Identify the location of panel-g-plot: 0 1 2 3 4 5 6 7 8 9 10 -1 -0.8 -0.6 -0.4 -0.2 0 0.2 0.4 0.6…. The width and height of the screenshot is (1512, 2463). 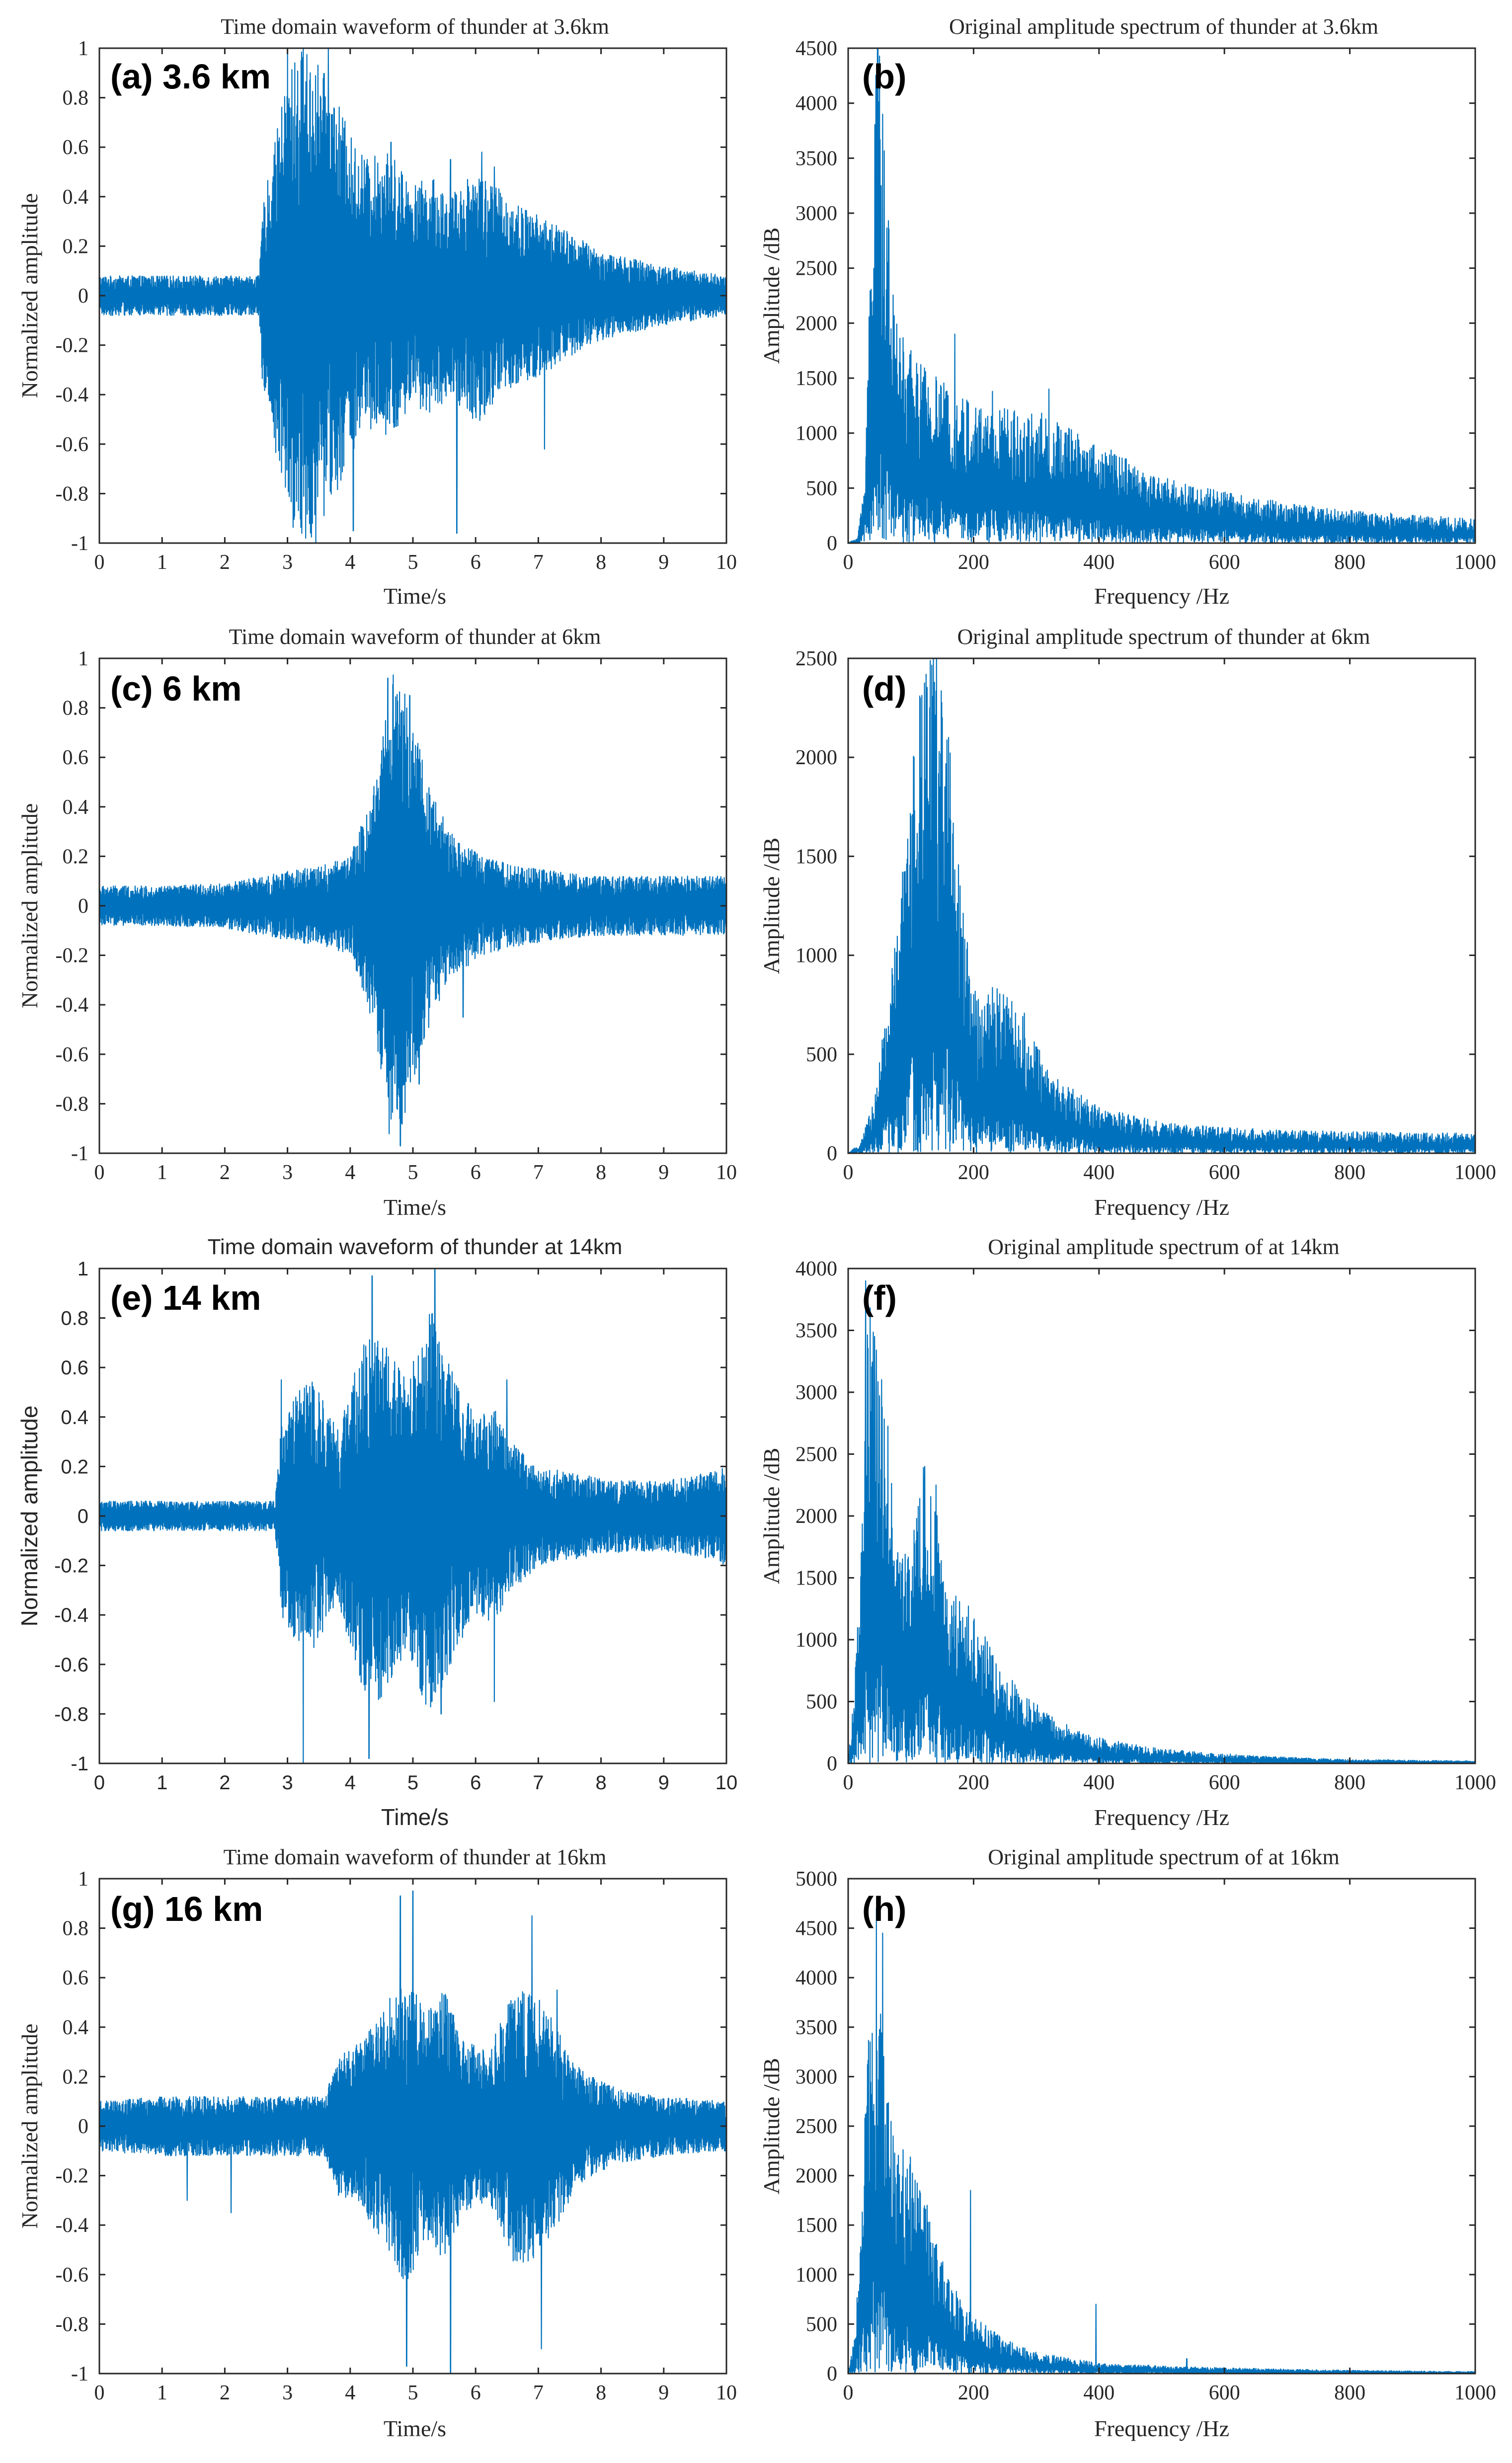
(396, 2136).